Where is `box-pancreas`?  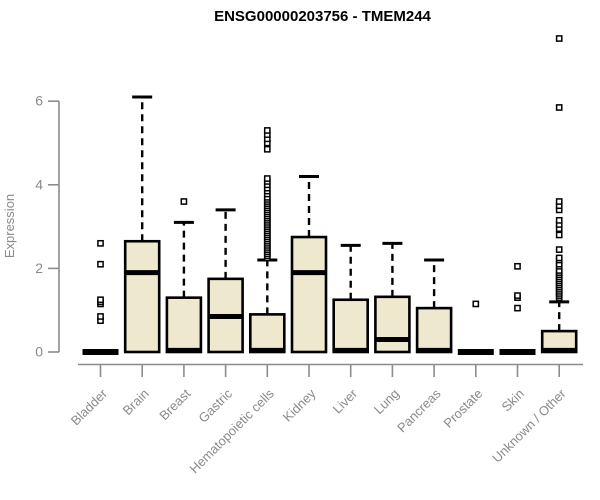 box-pancreas is located at coordinates (434, 306).